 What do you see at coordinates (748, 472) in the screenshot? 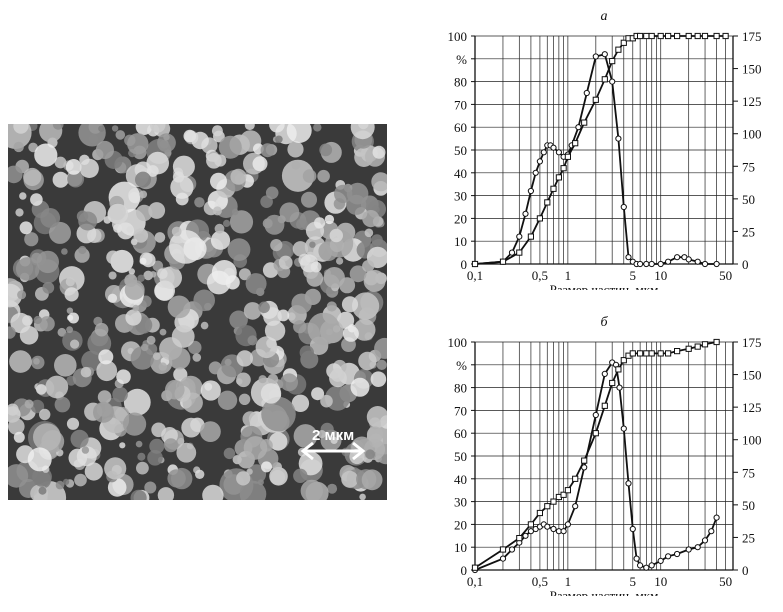
I see `y2-tick-label: 75` at bounding box center [748, 472].